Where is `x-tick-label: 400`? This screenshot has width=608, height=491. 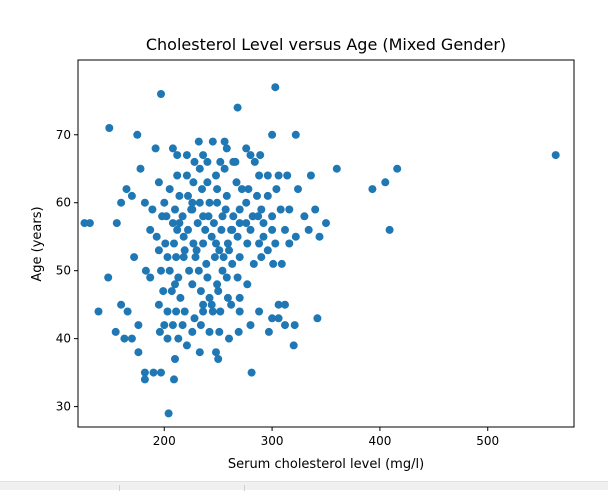 x-tick-label: 400 is located at coordinates (379, 441).